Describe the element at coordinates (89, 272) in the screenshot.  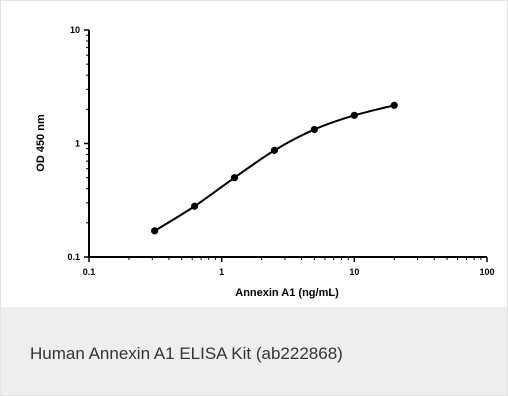
I see `x-tick-label: 0.1` at that location.